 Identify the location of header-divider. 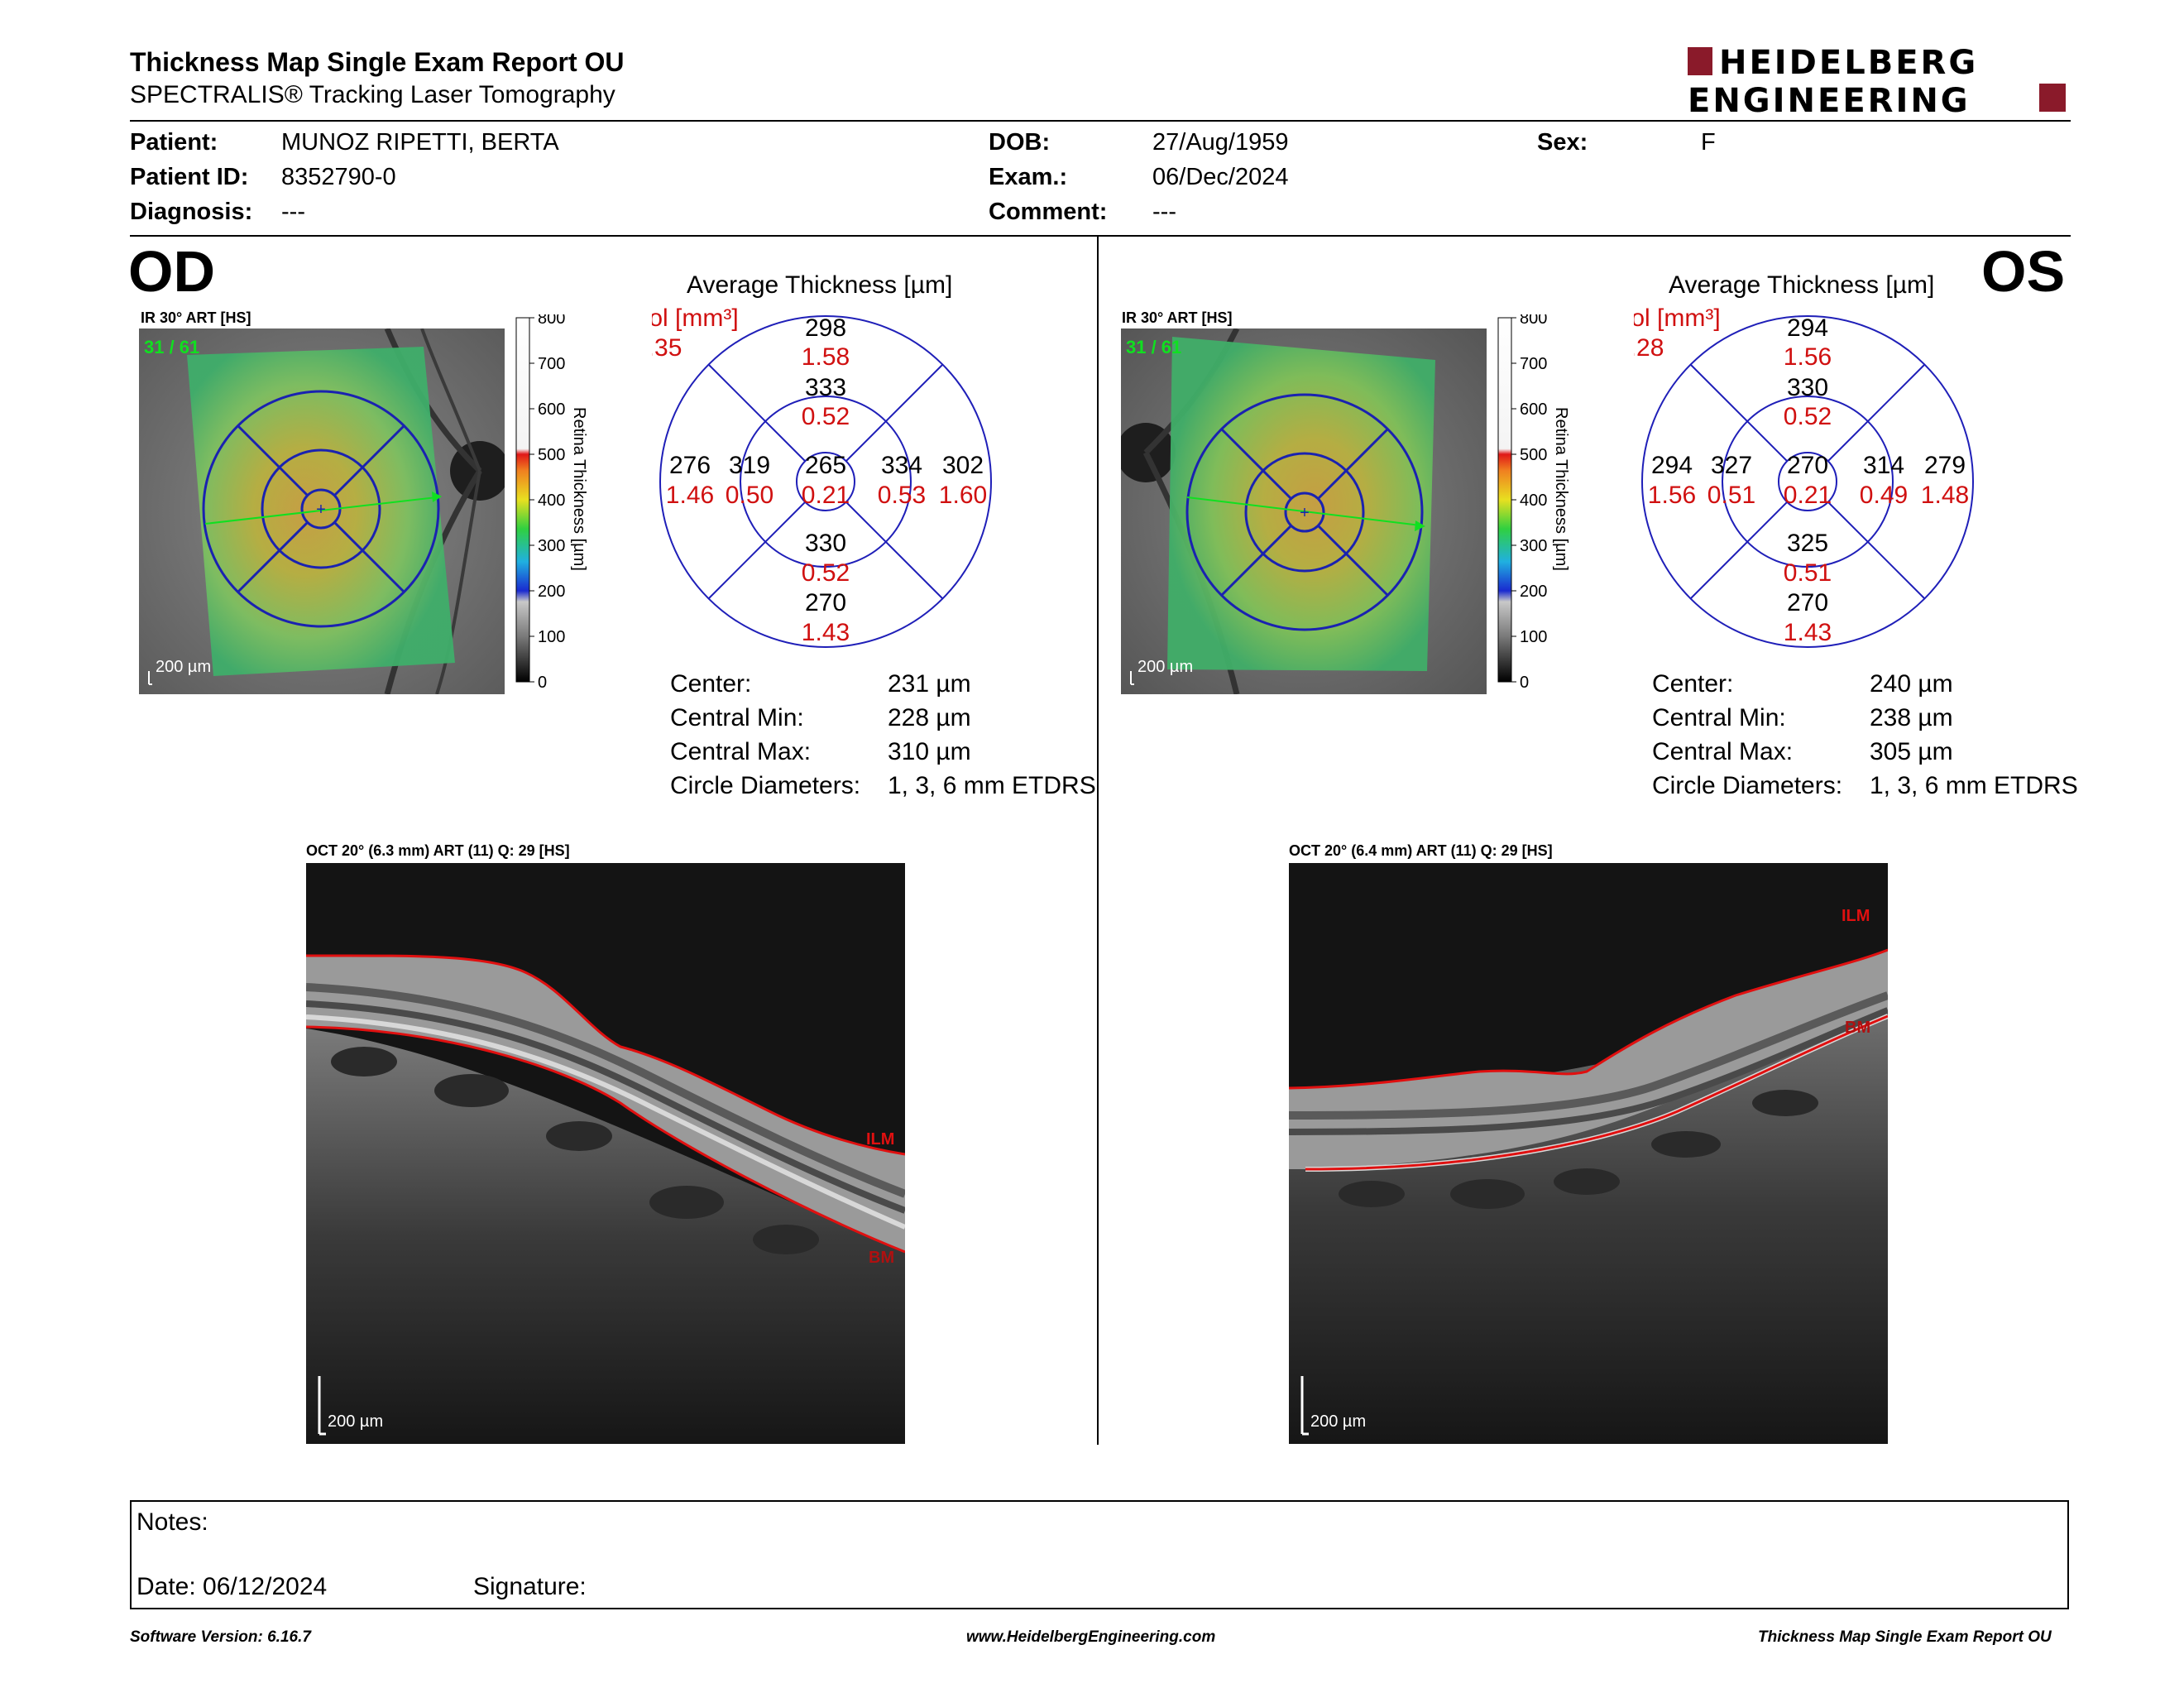
(1100, 121).